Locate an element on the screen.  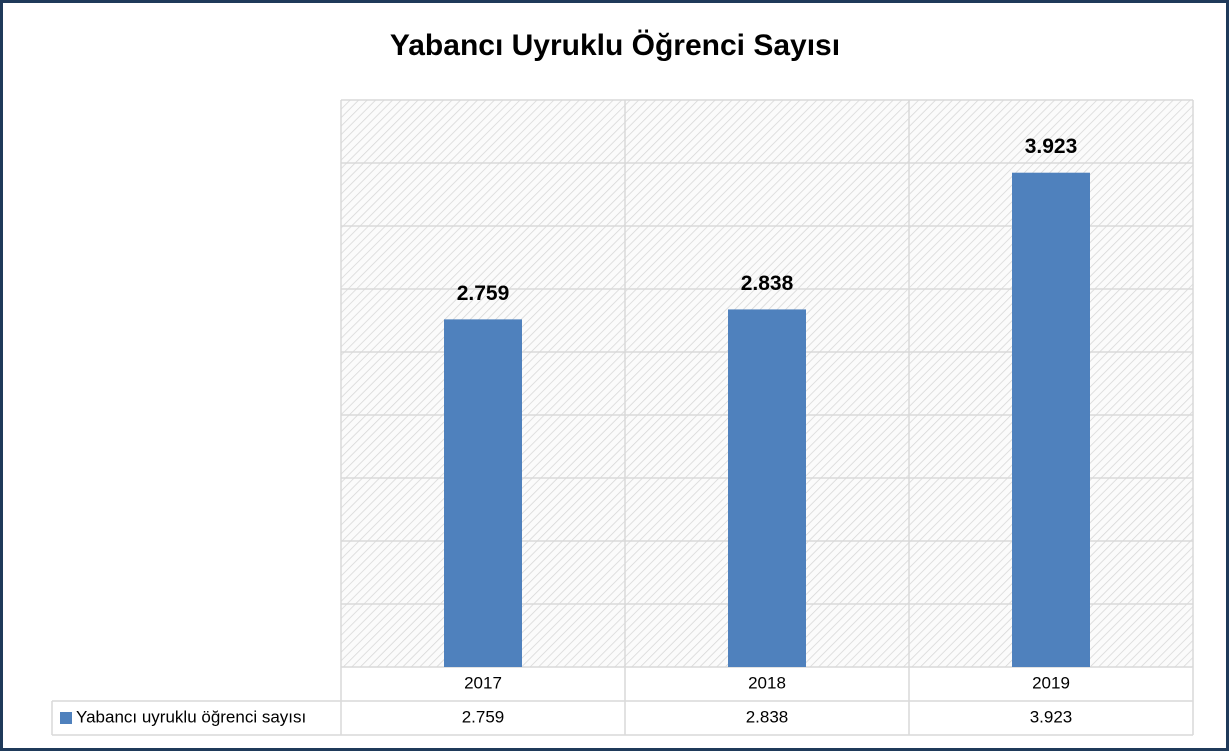
legend-label: Yabancı uyruklu öğrenci sayısı is located at coordinates (191, 716).